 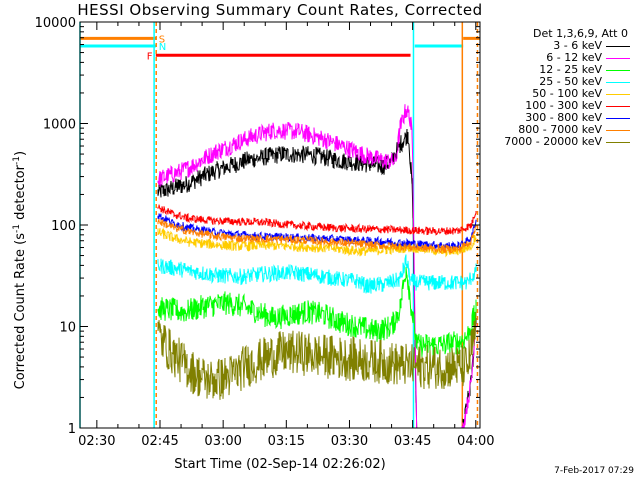 I want to click on x-tick-label: 02:30, so click(x=96, y=441).